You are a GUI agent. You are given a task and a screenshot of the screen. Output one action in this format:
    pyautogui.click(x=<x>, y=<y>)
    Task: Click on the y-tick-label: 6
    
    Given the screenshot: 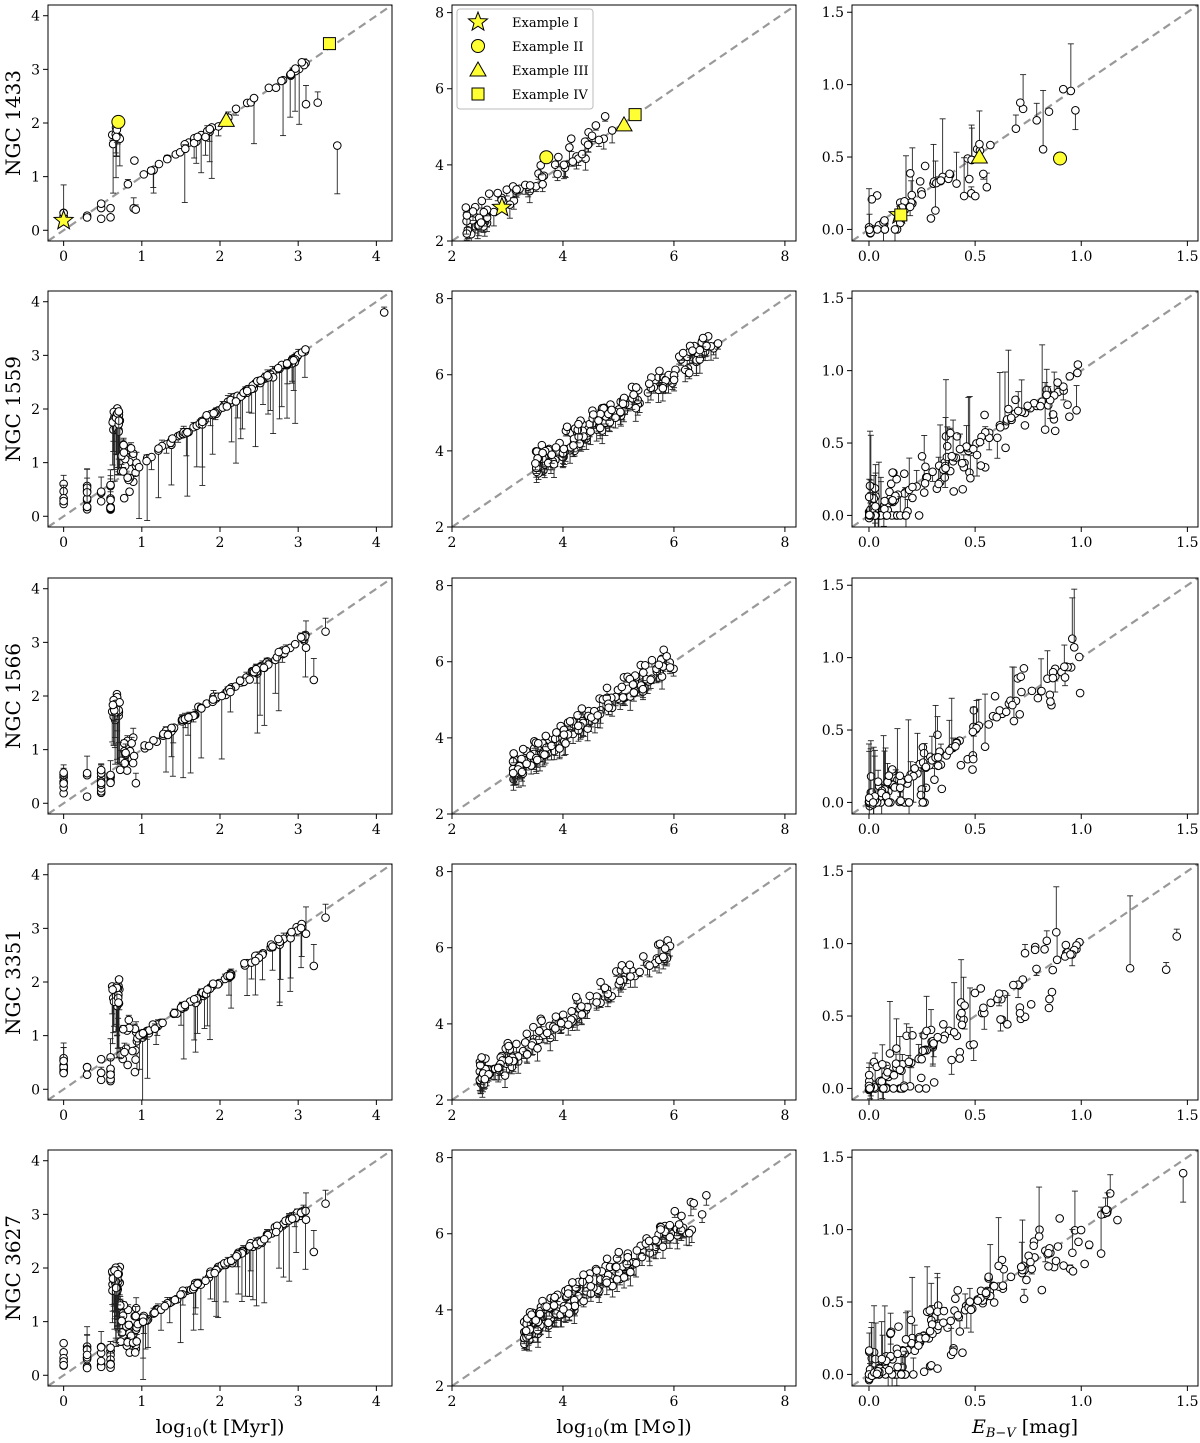 What is the action you would take?
    pyautogui.click(x=439, y=663)
    